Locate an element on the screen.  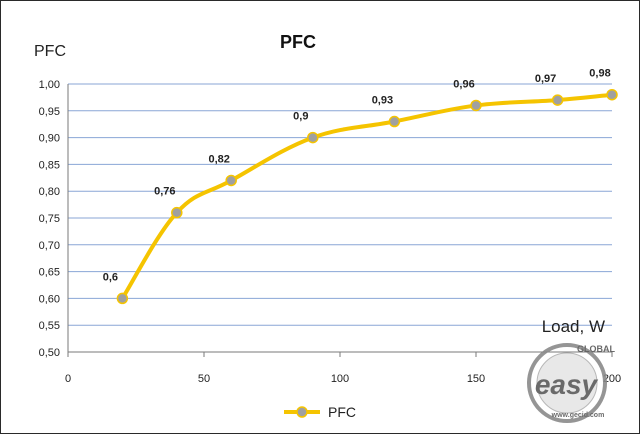
y-tick-label: 0,85 is located at coordinates (49, 165).